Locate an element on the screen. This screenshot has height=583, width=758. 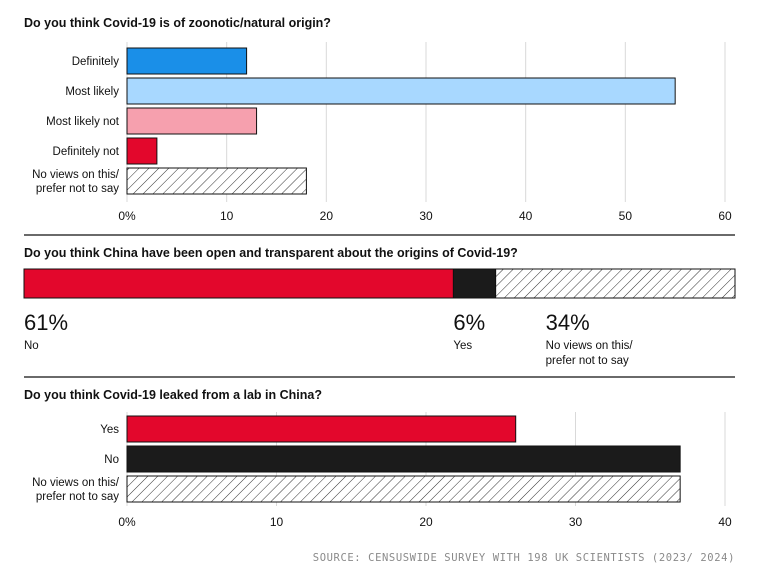
chart3-tick-labels: 0% 10 20 30 40 is located at coordinates (425, 522).